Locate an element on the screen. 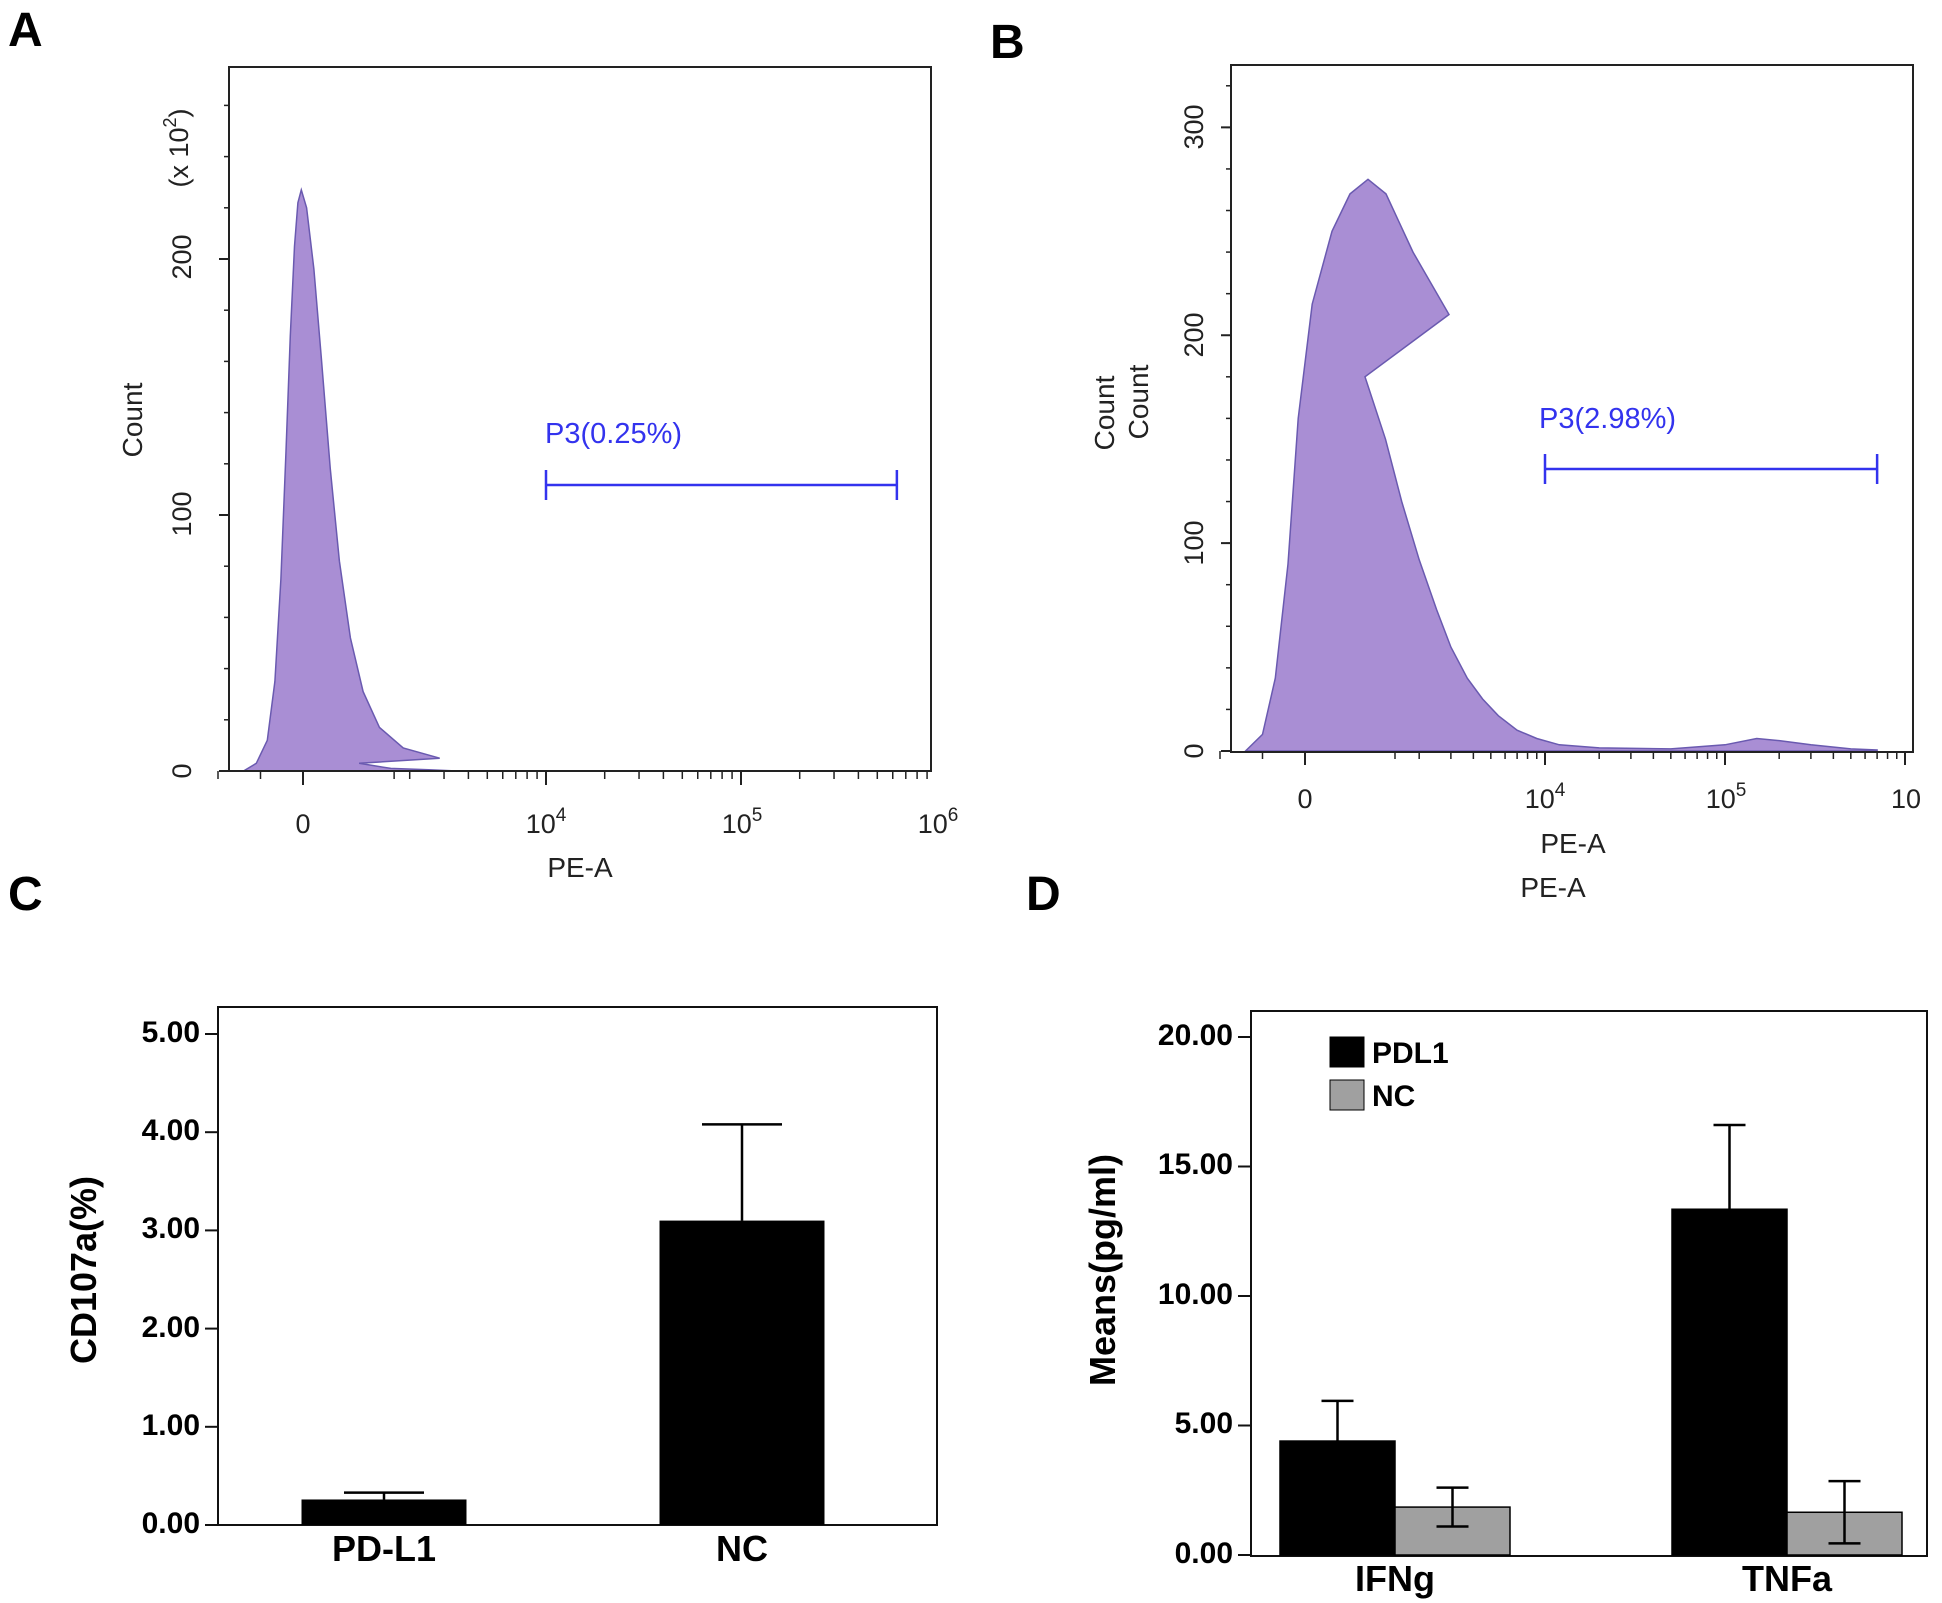 Image resolution: width=1942 pixels, height=1603 pixels. panel-letter-d: D is located at coordinates (1043, 894).